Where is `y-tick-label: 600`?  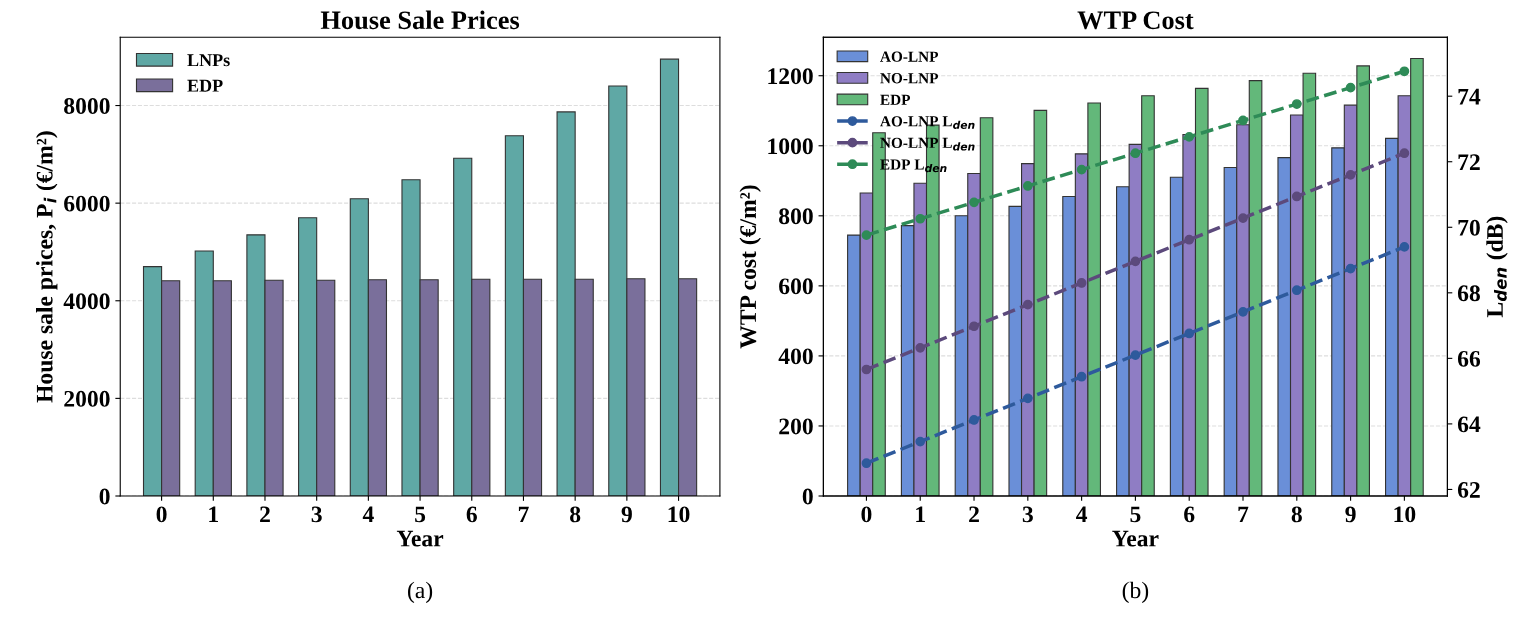
y-tick-label: 600 is located at coordinates (796, 286).